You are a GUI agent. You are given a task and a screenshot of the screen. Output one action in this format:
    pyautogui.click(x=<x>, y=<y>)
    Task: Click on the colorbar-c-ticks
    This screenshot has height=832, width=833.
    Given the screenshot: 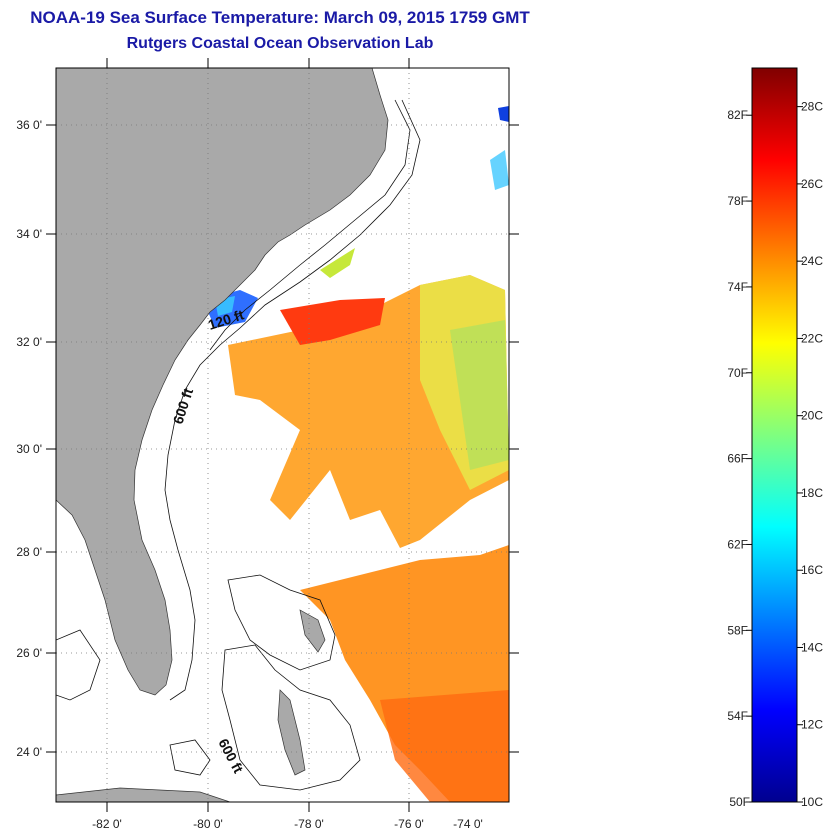 What is the action you would take?
    pyautogui.click(x=800, y=454)
    